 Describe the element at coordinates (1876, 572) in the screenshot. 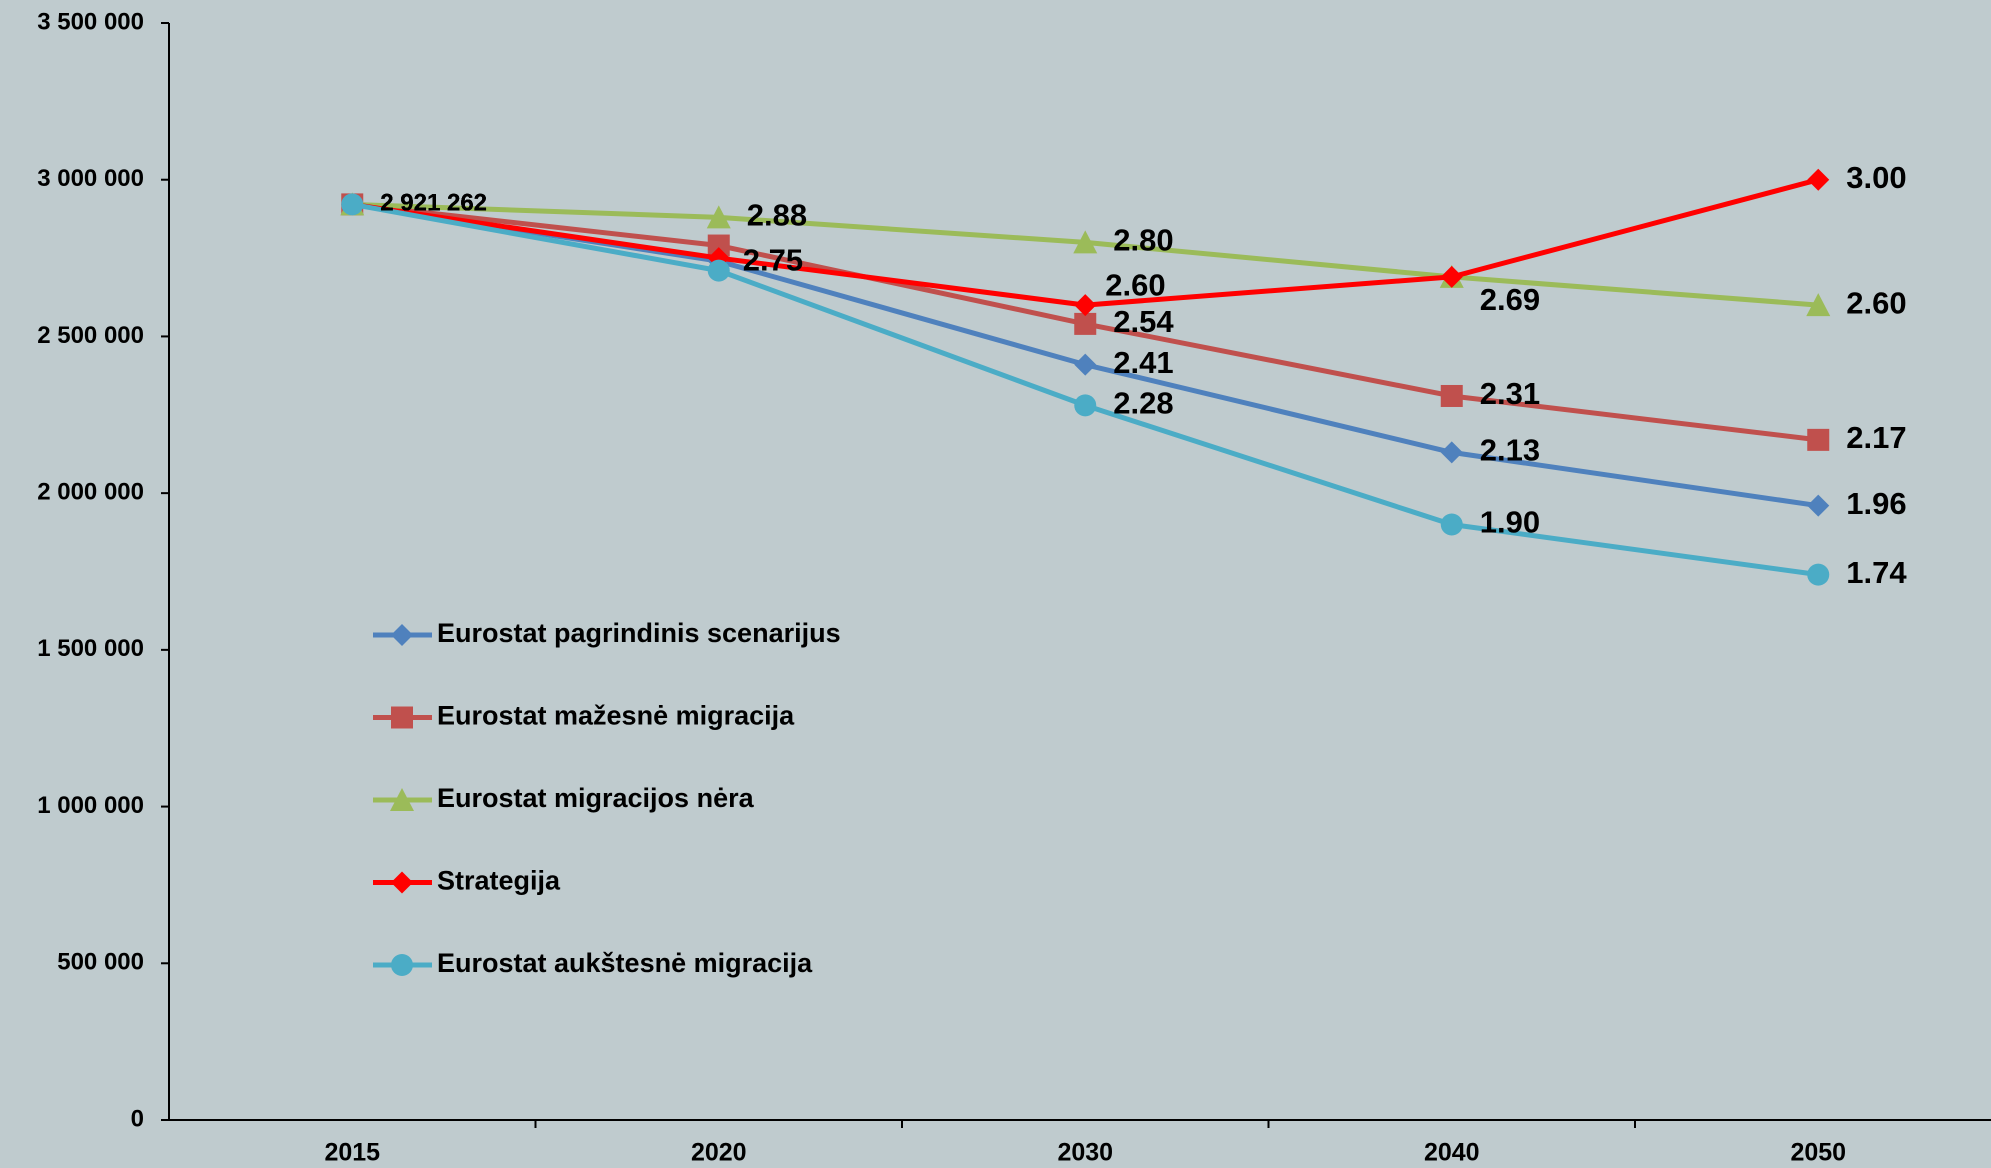

I see `data-label: 1.74` at that location.